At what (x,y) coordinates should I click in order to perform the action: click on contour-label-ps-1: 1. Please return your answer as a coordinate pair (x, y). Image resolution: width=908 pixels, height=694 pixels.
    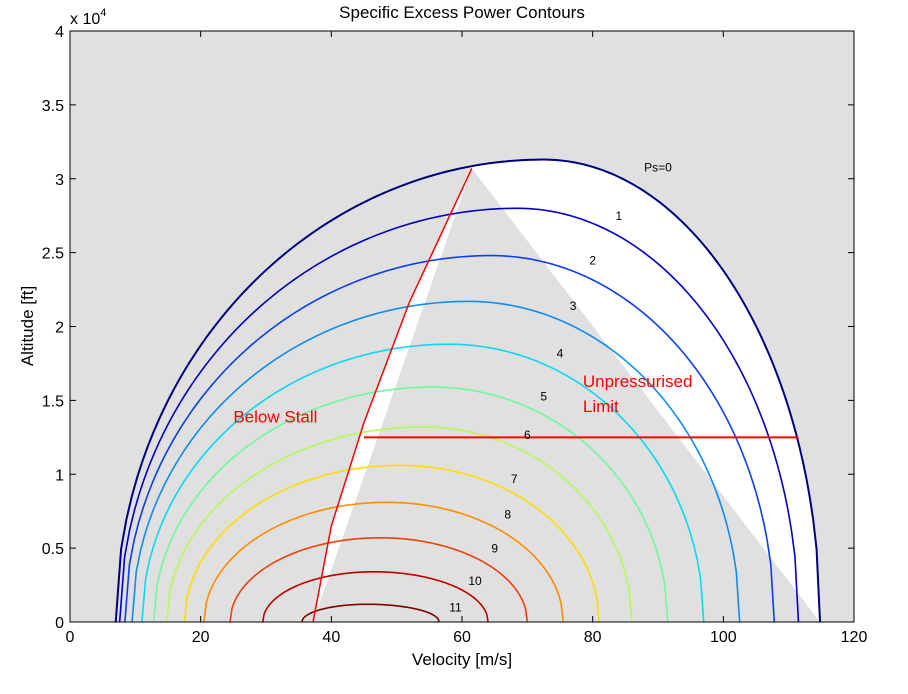
    Looking at the image, I should click on (618, 216).